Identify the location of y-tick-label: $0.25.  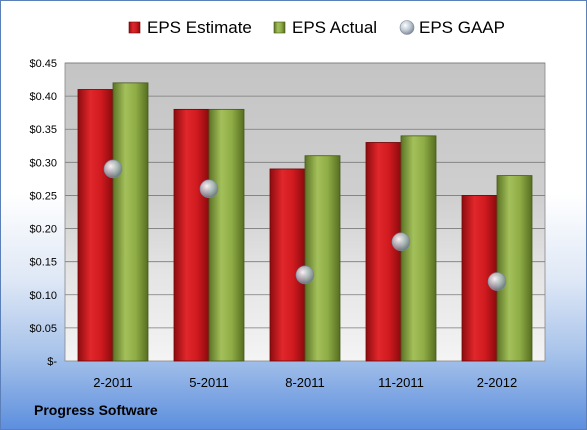
(43, 196).